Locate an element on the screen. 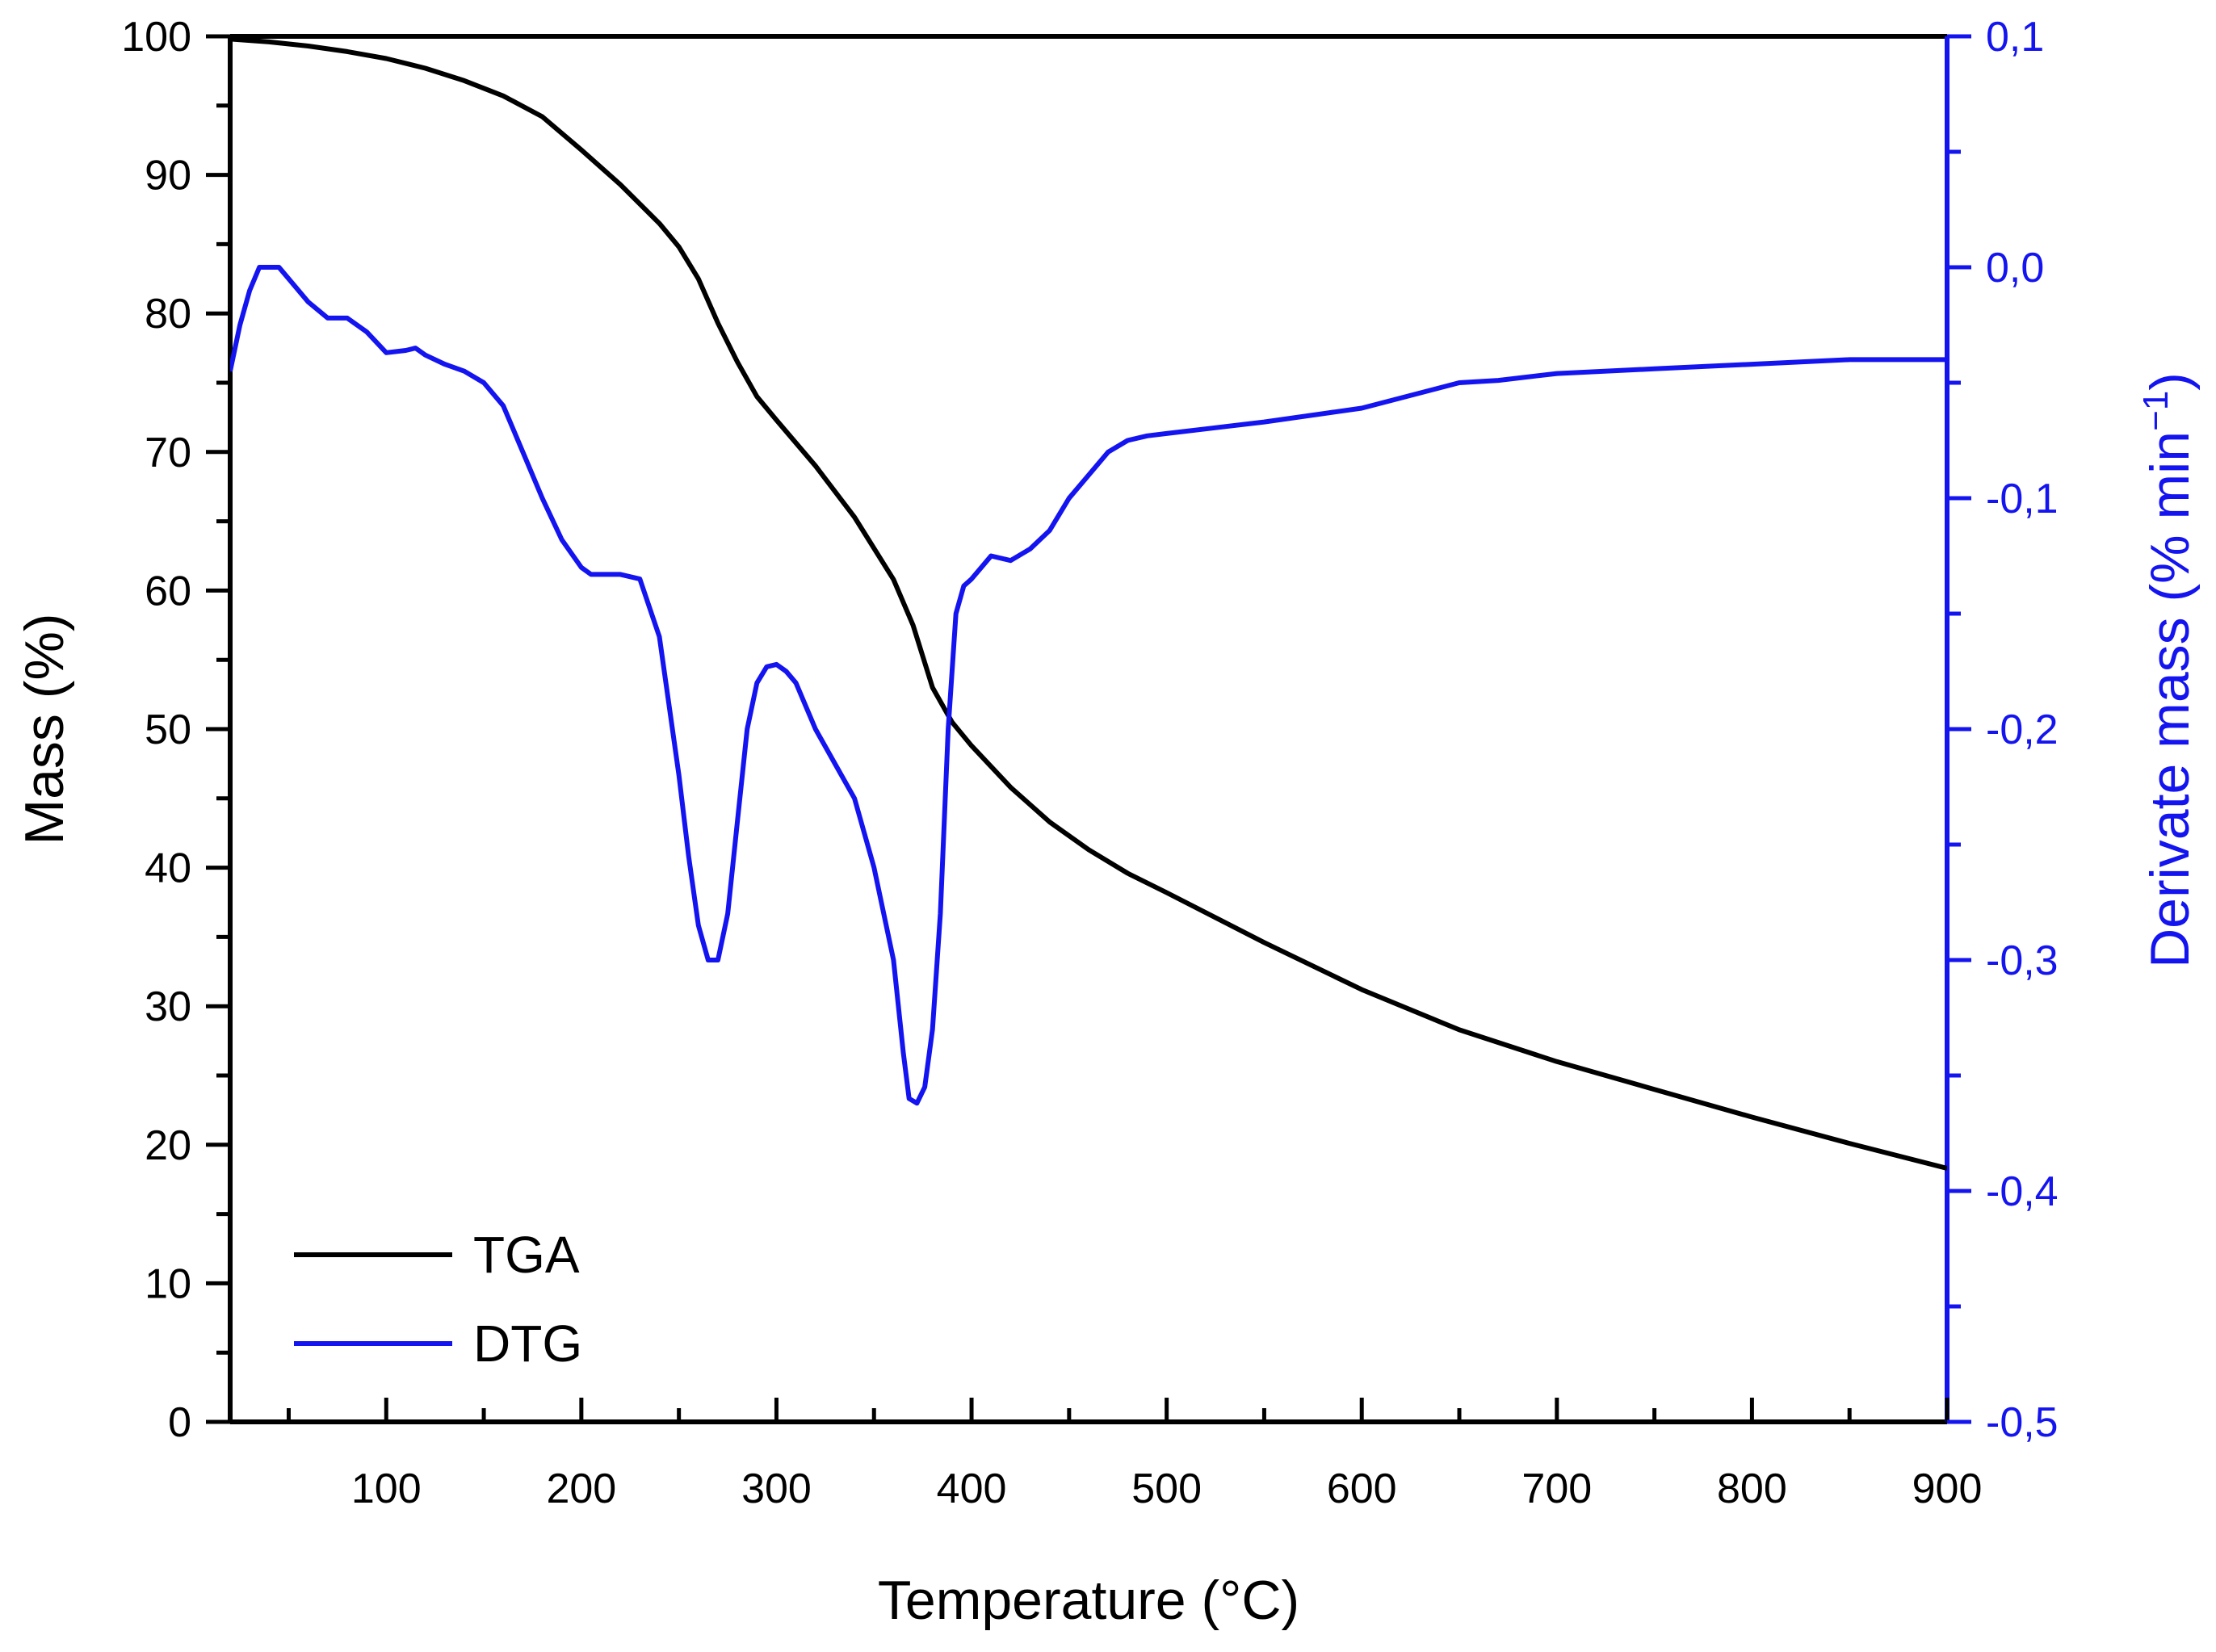 This screenshot has width=2216, height=1652. x-tick-label: 800 is located at coordinates (1752, 1488).